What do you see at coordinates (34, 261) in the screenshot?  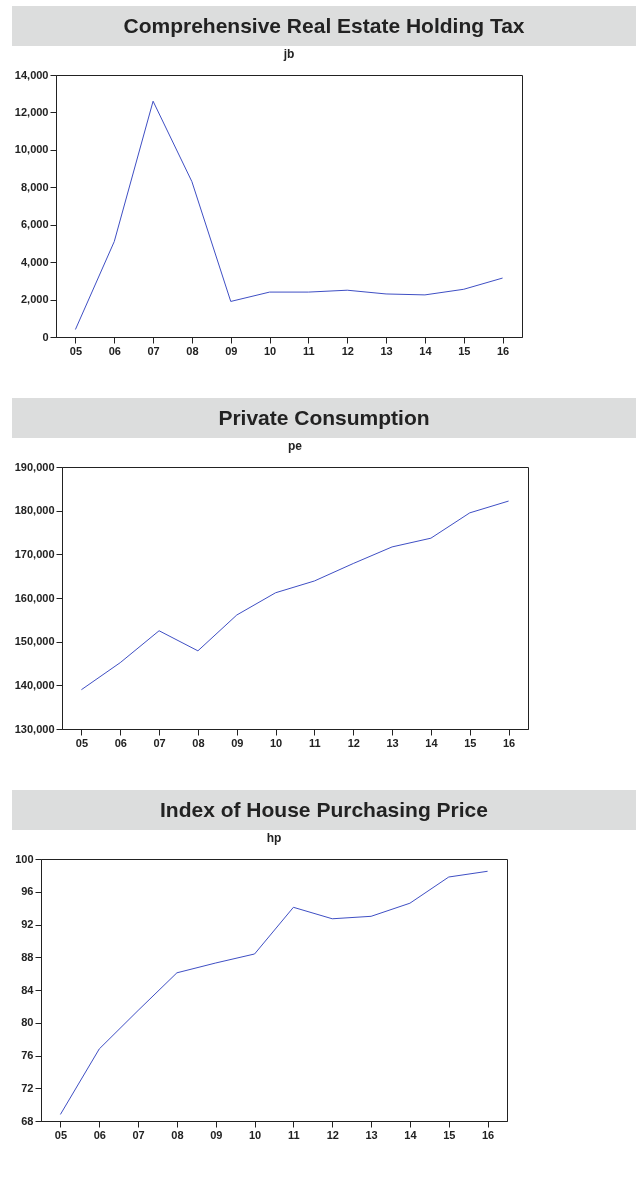 I see `y-tick-label: 4,000` at bounding box center [34, 261].